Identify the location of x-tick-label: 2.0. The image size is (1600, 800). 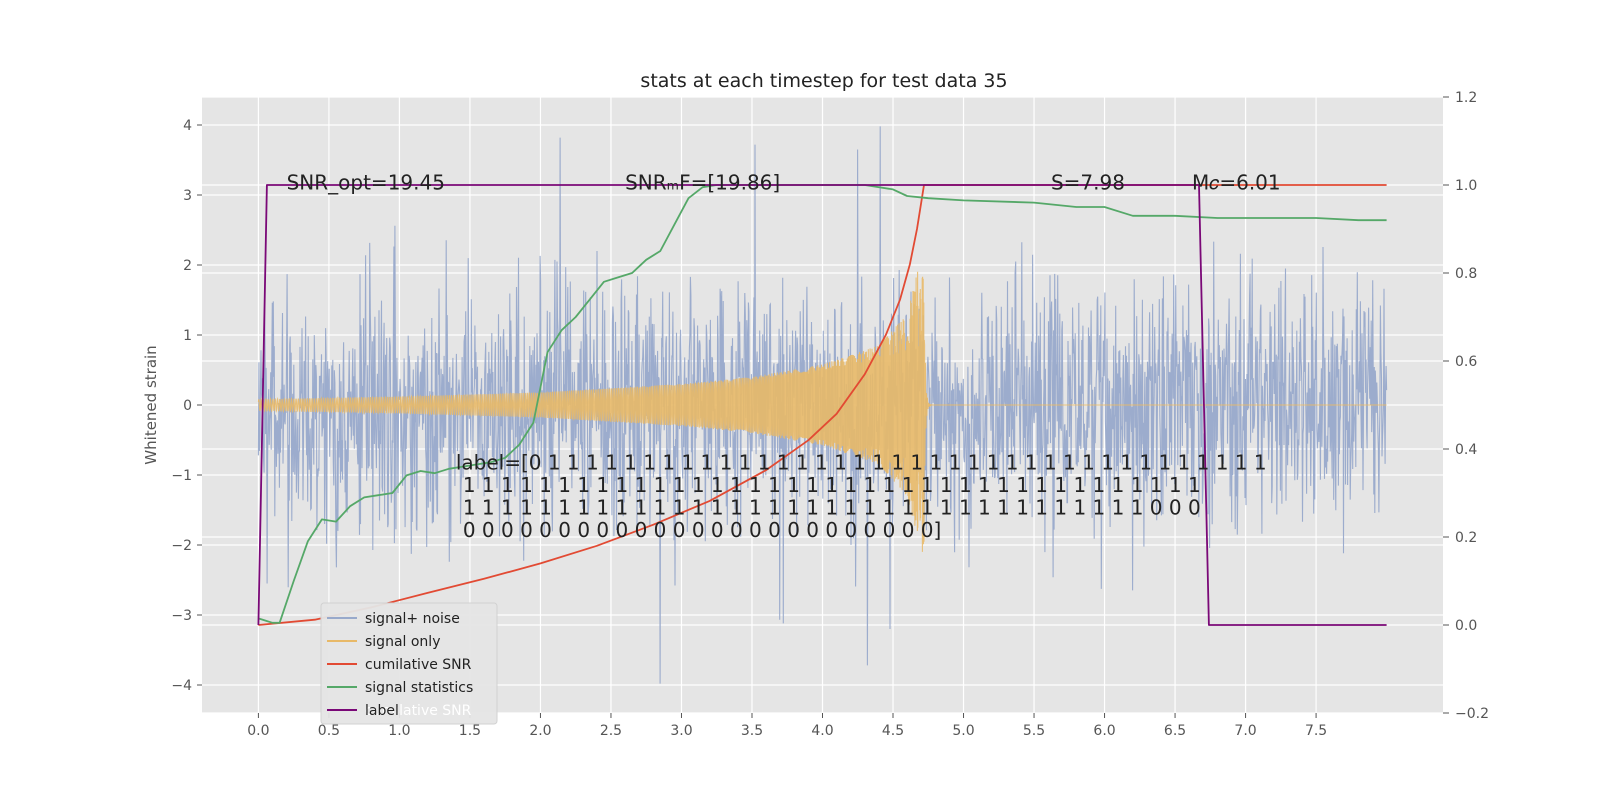
(540, 731).